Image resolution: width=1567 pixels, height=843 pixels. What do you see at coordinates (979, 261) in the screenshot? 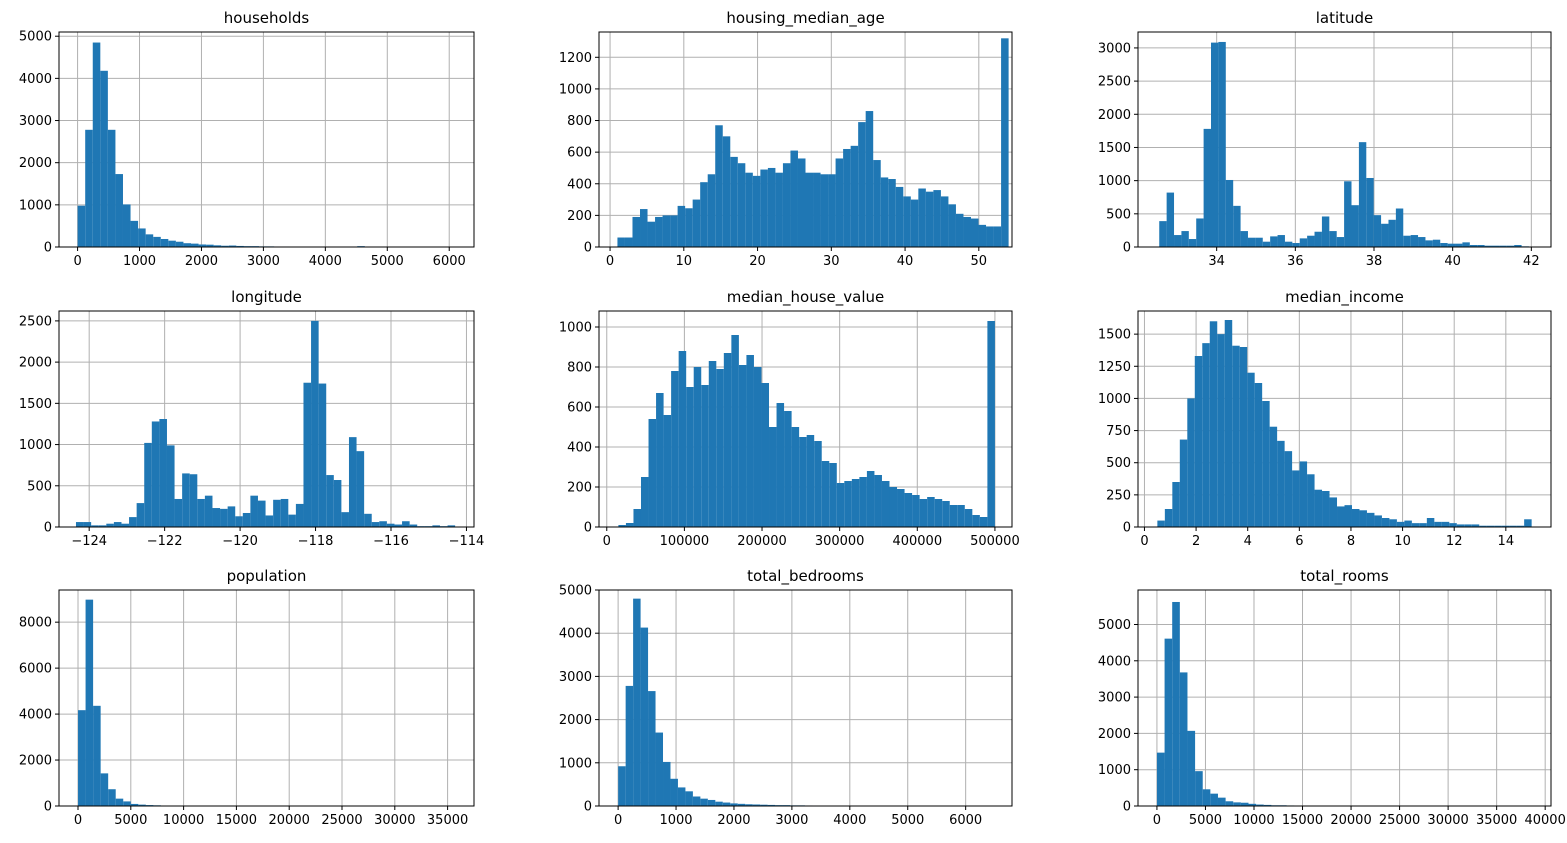
I see `x-tick-label: 50` at bounding box center [979, 261].